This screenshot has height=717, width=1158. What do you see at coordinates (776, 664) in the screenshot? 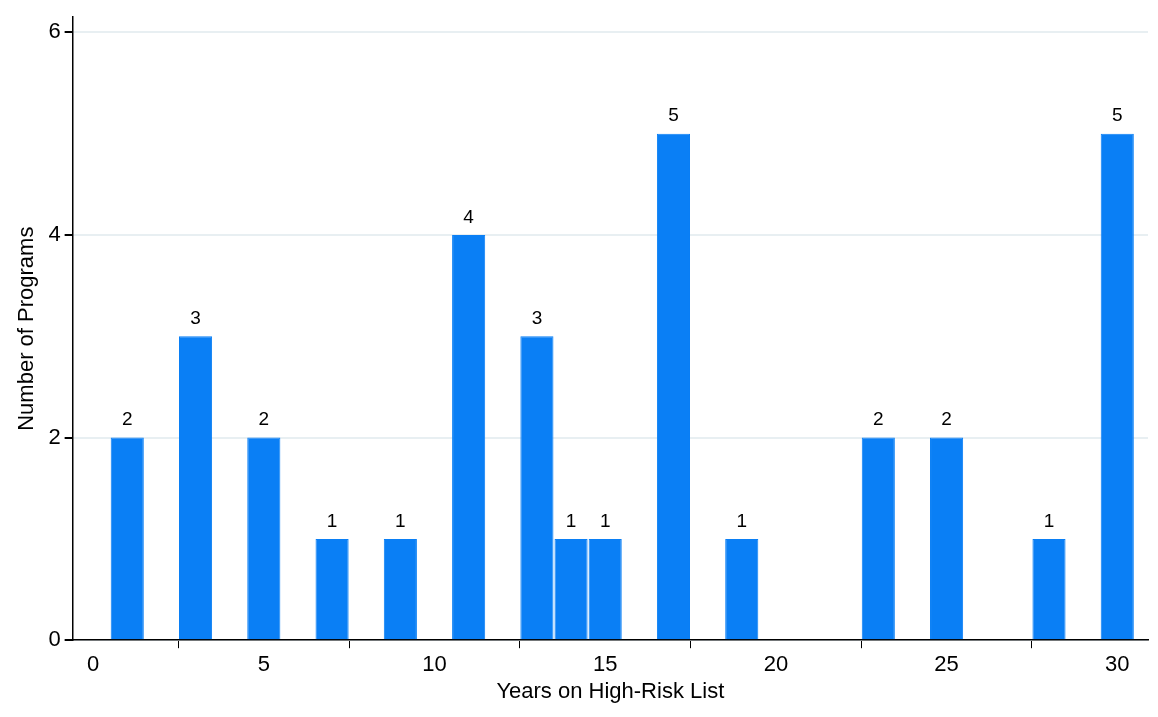
I see `x-tick-label: 20` at bounding box center [776, 664].